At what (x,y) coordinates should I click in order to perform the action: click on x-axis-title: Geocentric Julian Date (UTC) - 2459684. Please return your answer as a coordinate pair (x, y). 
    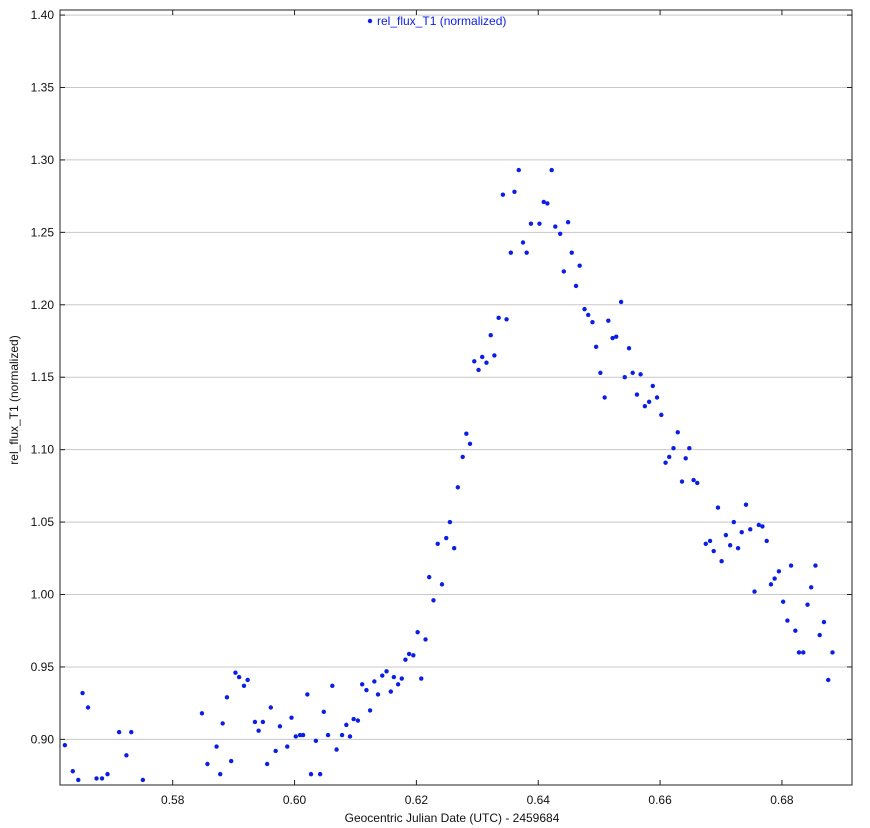
    Looking at the image, I should click on (452, 818).